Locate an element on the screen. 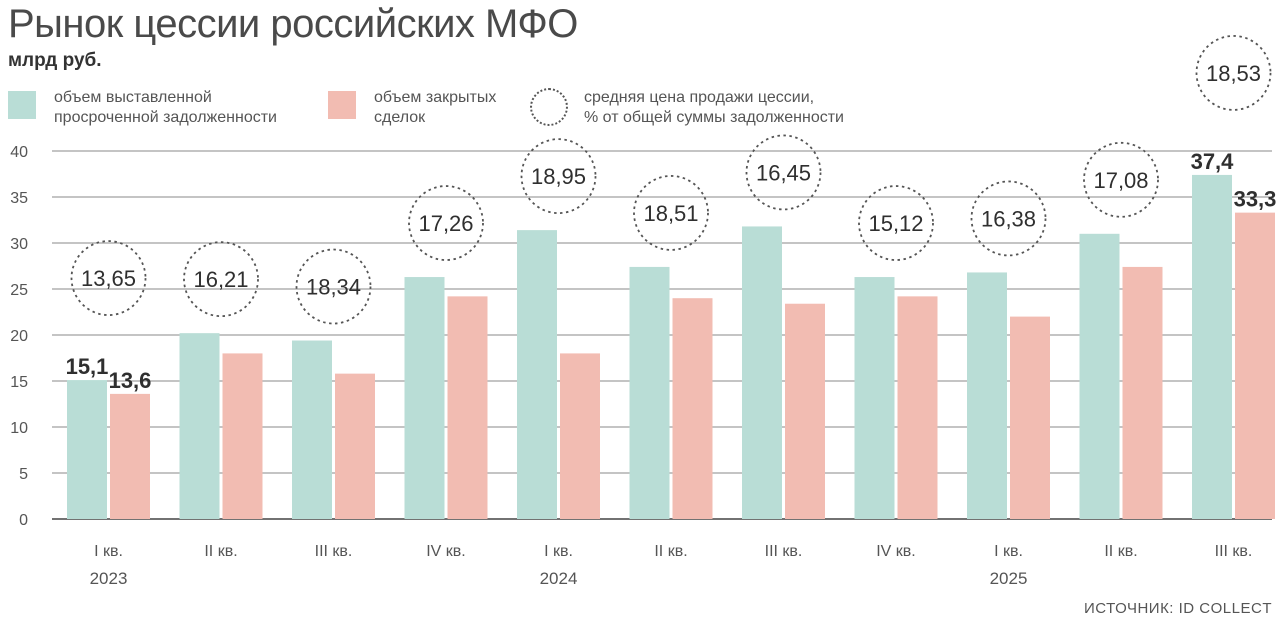  chart-title: Рынок цессии российских МФО is located at coordinates (293, 24).